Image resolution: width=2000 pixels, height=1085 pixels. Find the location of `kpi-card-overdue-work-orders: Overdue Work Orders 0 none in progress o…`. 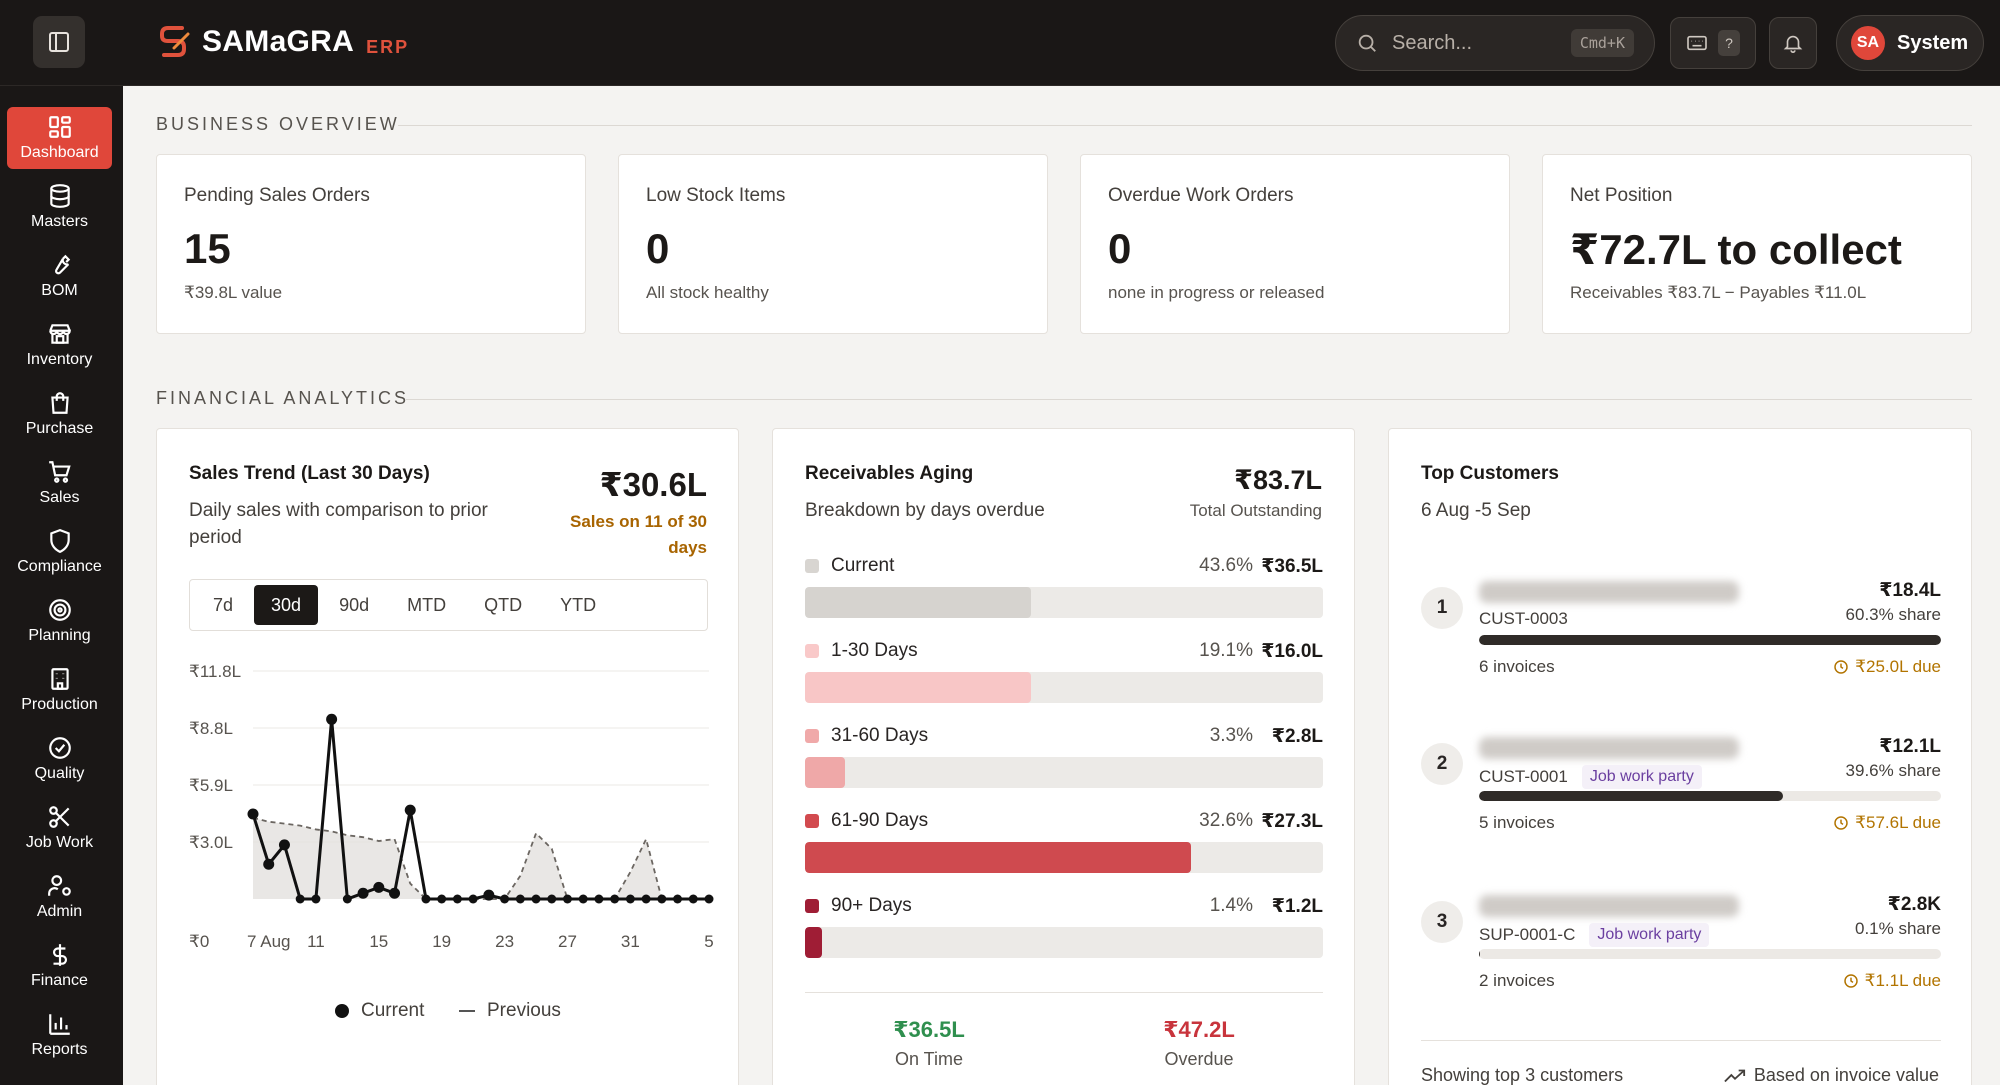

kpi-card-overdue-work-orders: Overdue Work Orders 0 none in progress o… is located at coordinates (1295, 244).